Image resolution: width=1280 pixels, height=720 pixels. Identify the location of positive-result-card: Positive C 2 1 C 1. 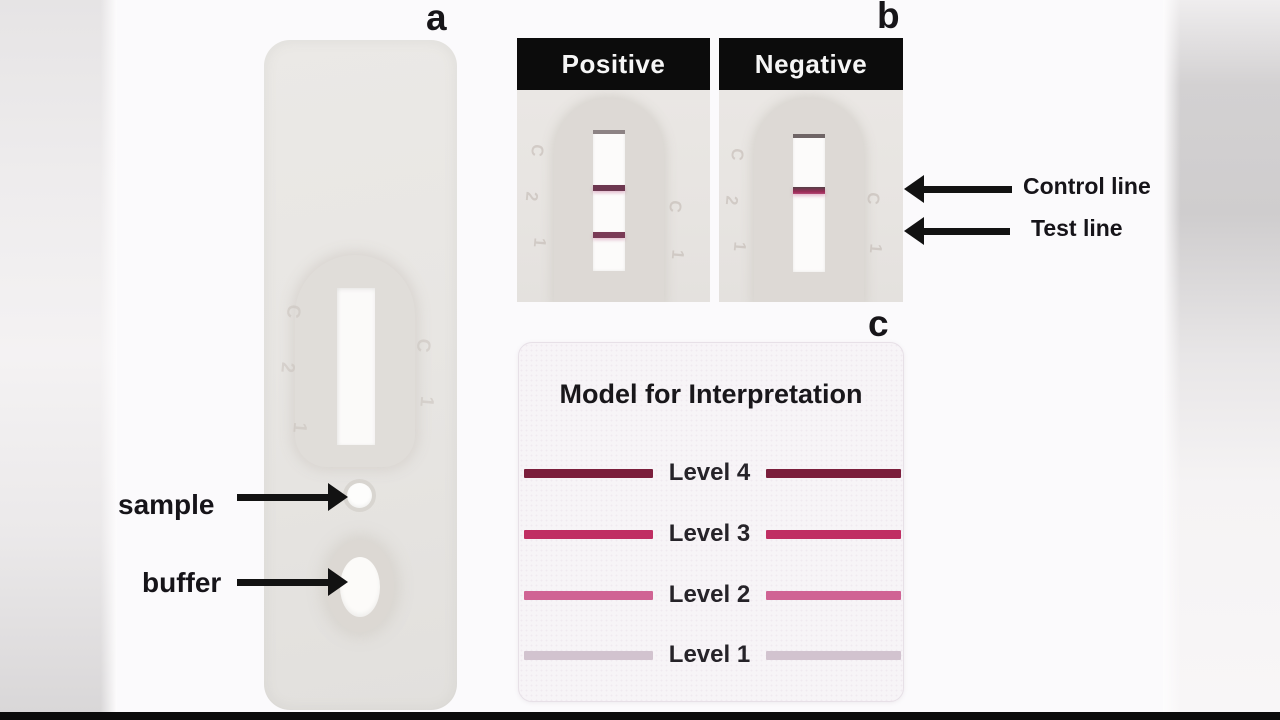
(613, 170).